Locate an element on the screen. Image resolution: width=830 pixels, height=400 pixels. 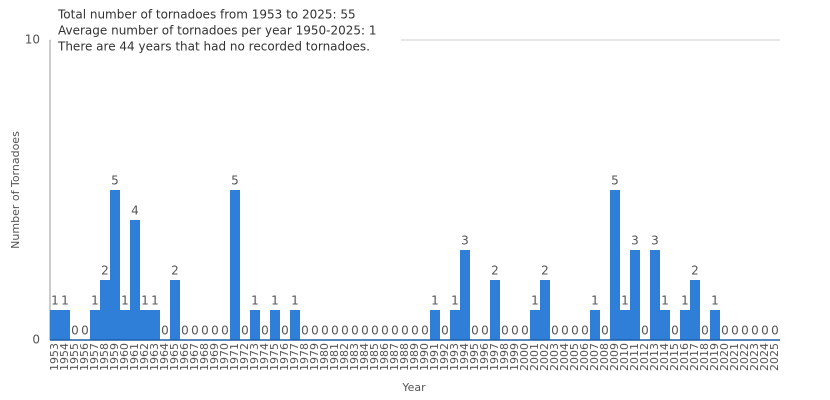
y-tick-label: 0 is located at coordinates (36, 340).